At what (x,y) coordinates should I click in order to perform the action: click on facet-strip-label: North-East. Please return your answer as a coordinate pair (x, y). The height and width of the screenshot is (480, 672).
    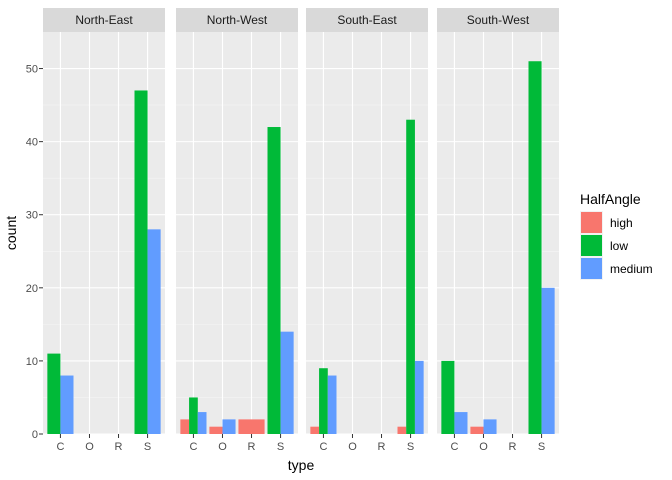
    Looking at the image, I should click on (104, 20).